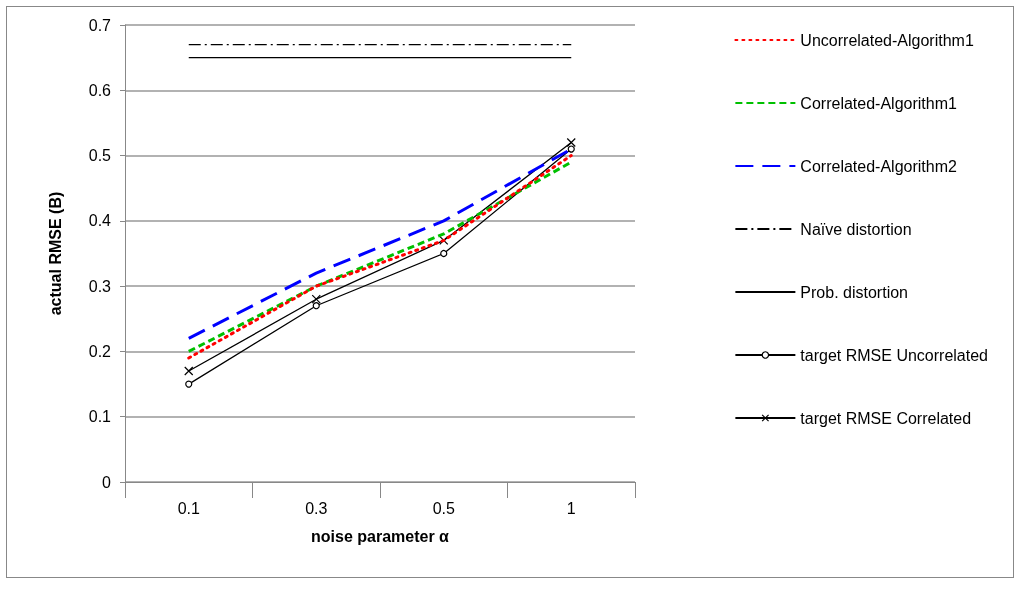 This screenshot has height=590, width=1025. What do you see at coordinates (886, 418) in the screenshot?
I see `legend-label: target RMSE Correlated` at bounding box center [886, 418].